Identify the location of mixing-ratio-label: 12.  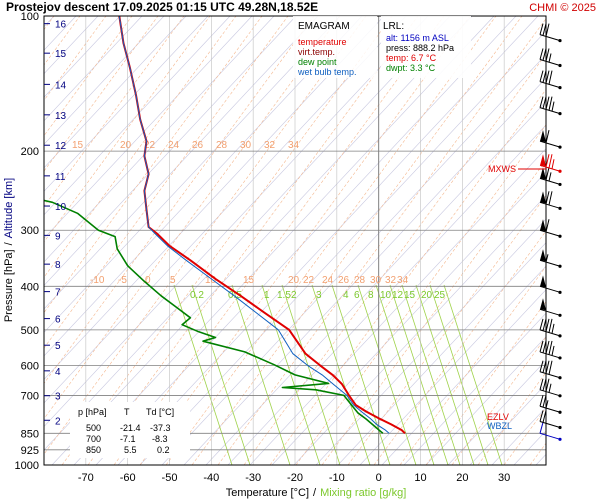
(398, 295).